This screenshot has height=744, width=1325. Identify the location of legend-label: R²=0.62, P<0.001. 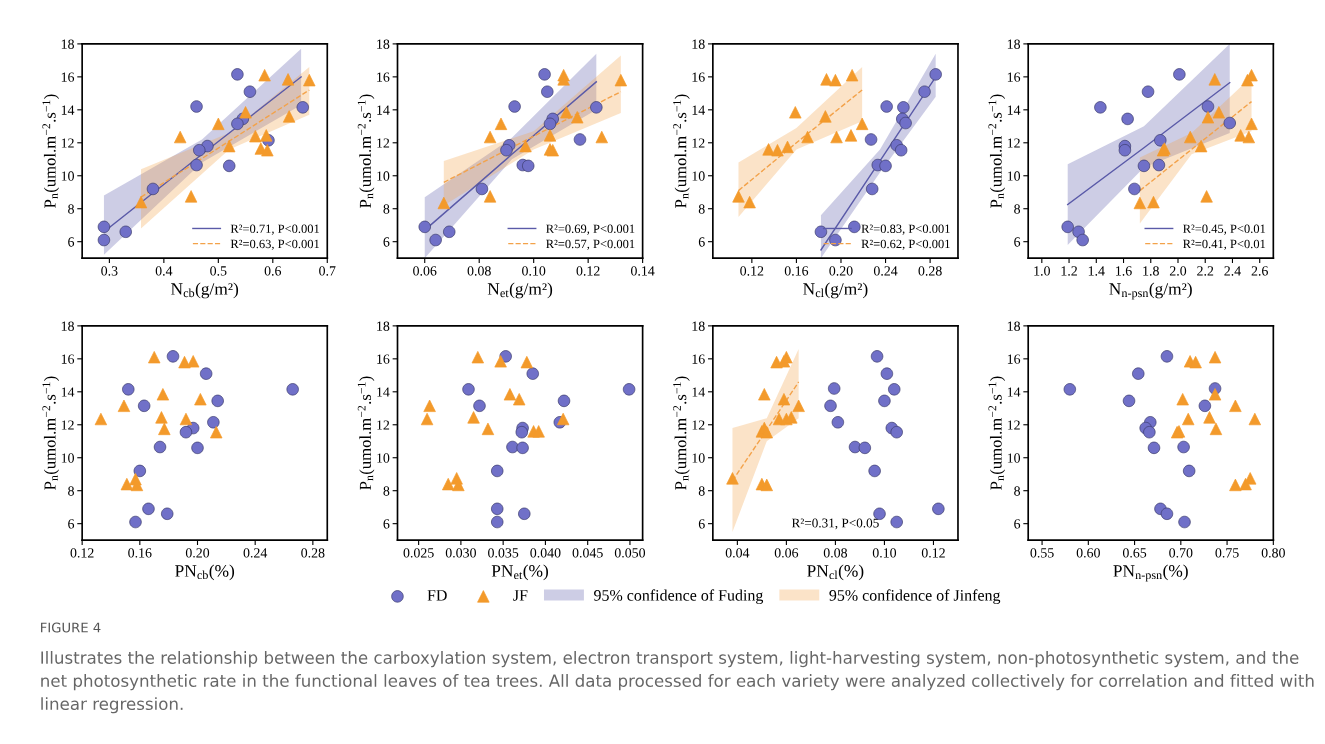
(905, 244).